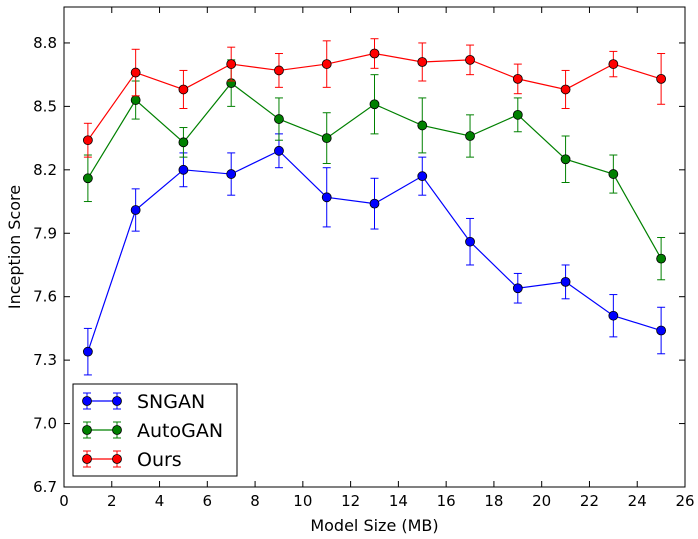 This screenshot has width=698, height=539. I want to click on x-tick-label: 22, so click(589, 501).